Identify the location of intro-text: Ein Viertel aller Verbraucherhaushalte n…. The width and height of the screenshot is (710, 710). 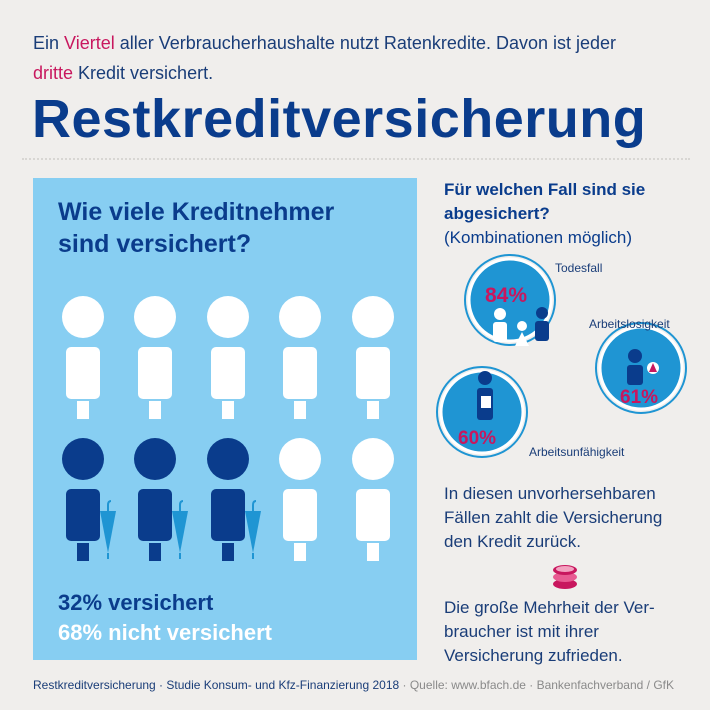
(325, 58).